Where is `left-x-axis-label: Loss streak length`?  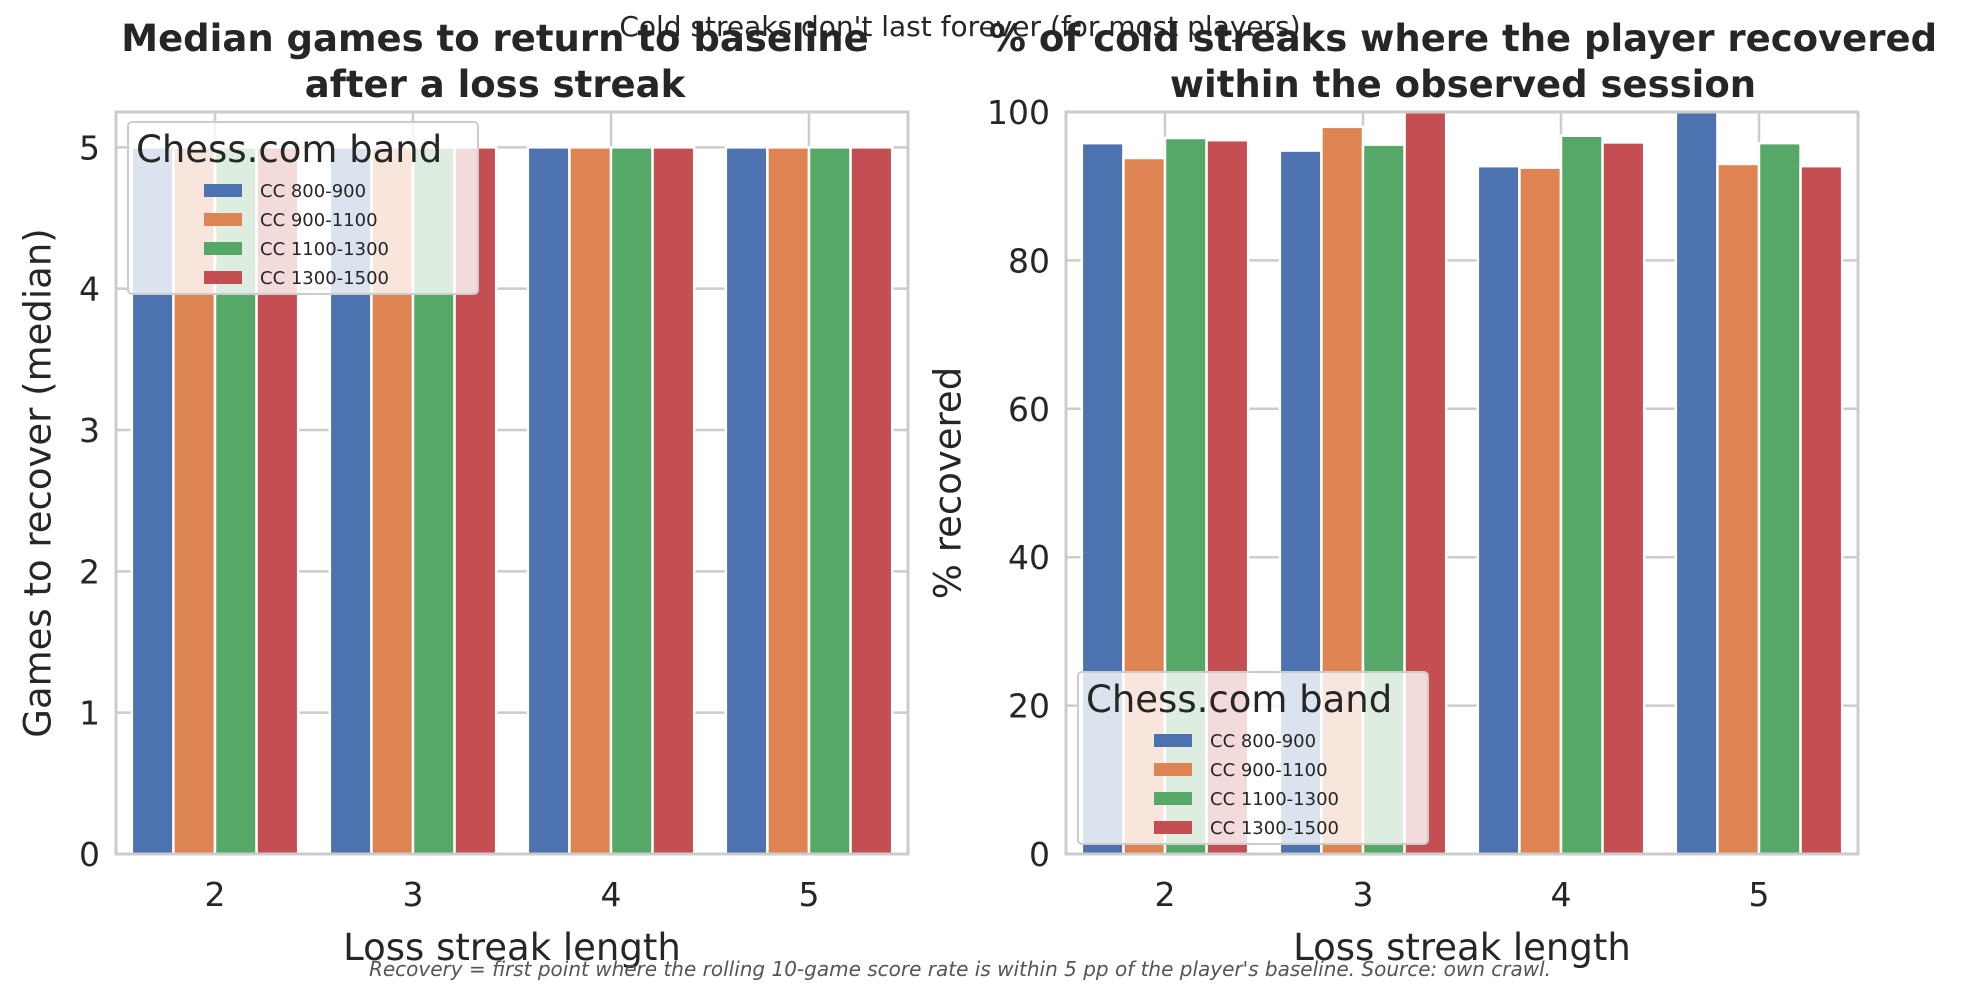
left-x-axis-label: Loss streak length is located at coordinates (512, 947).